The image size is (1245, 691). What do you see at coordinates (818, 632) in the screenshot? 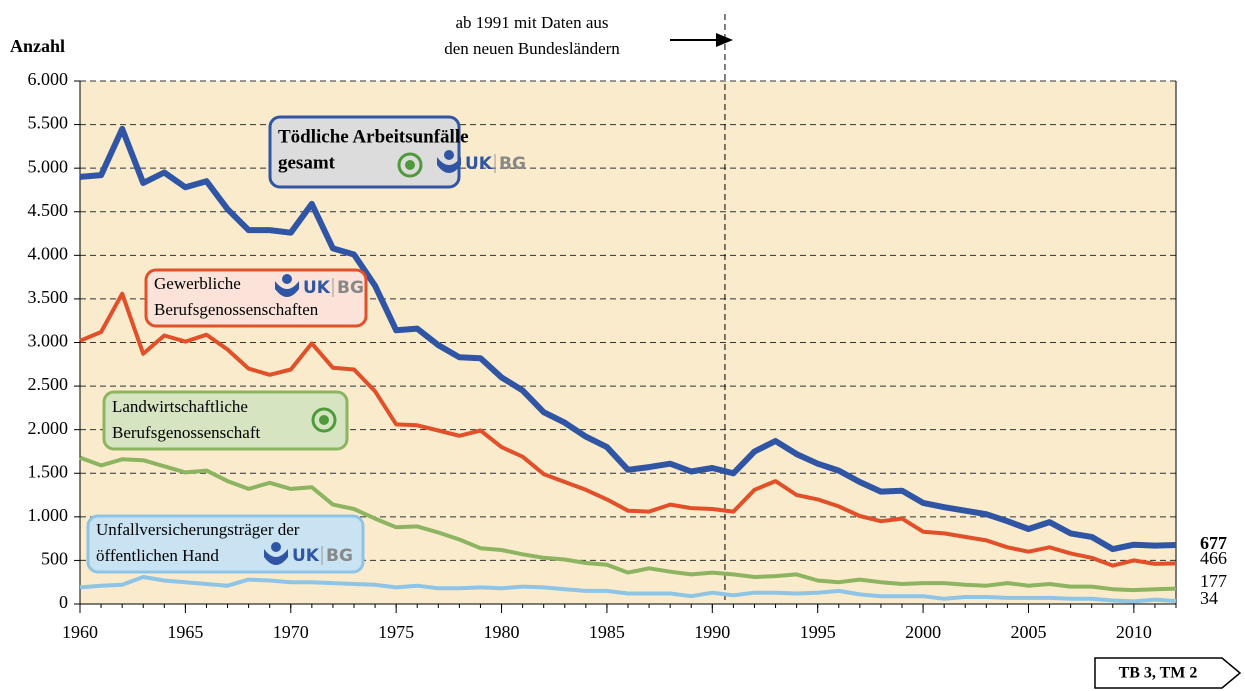
I see `x-tick-label: 1995` at bounding box center [818, 632].